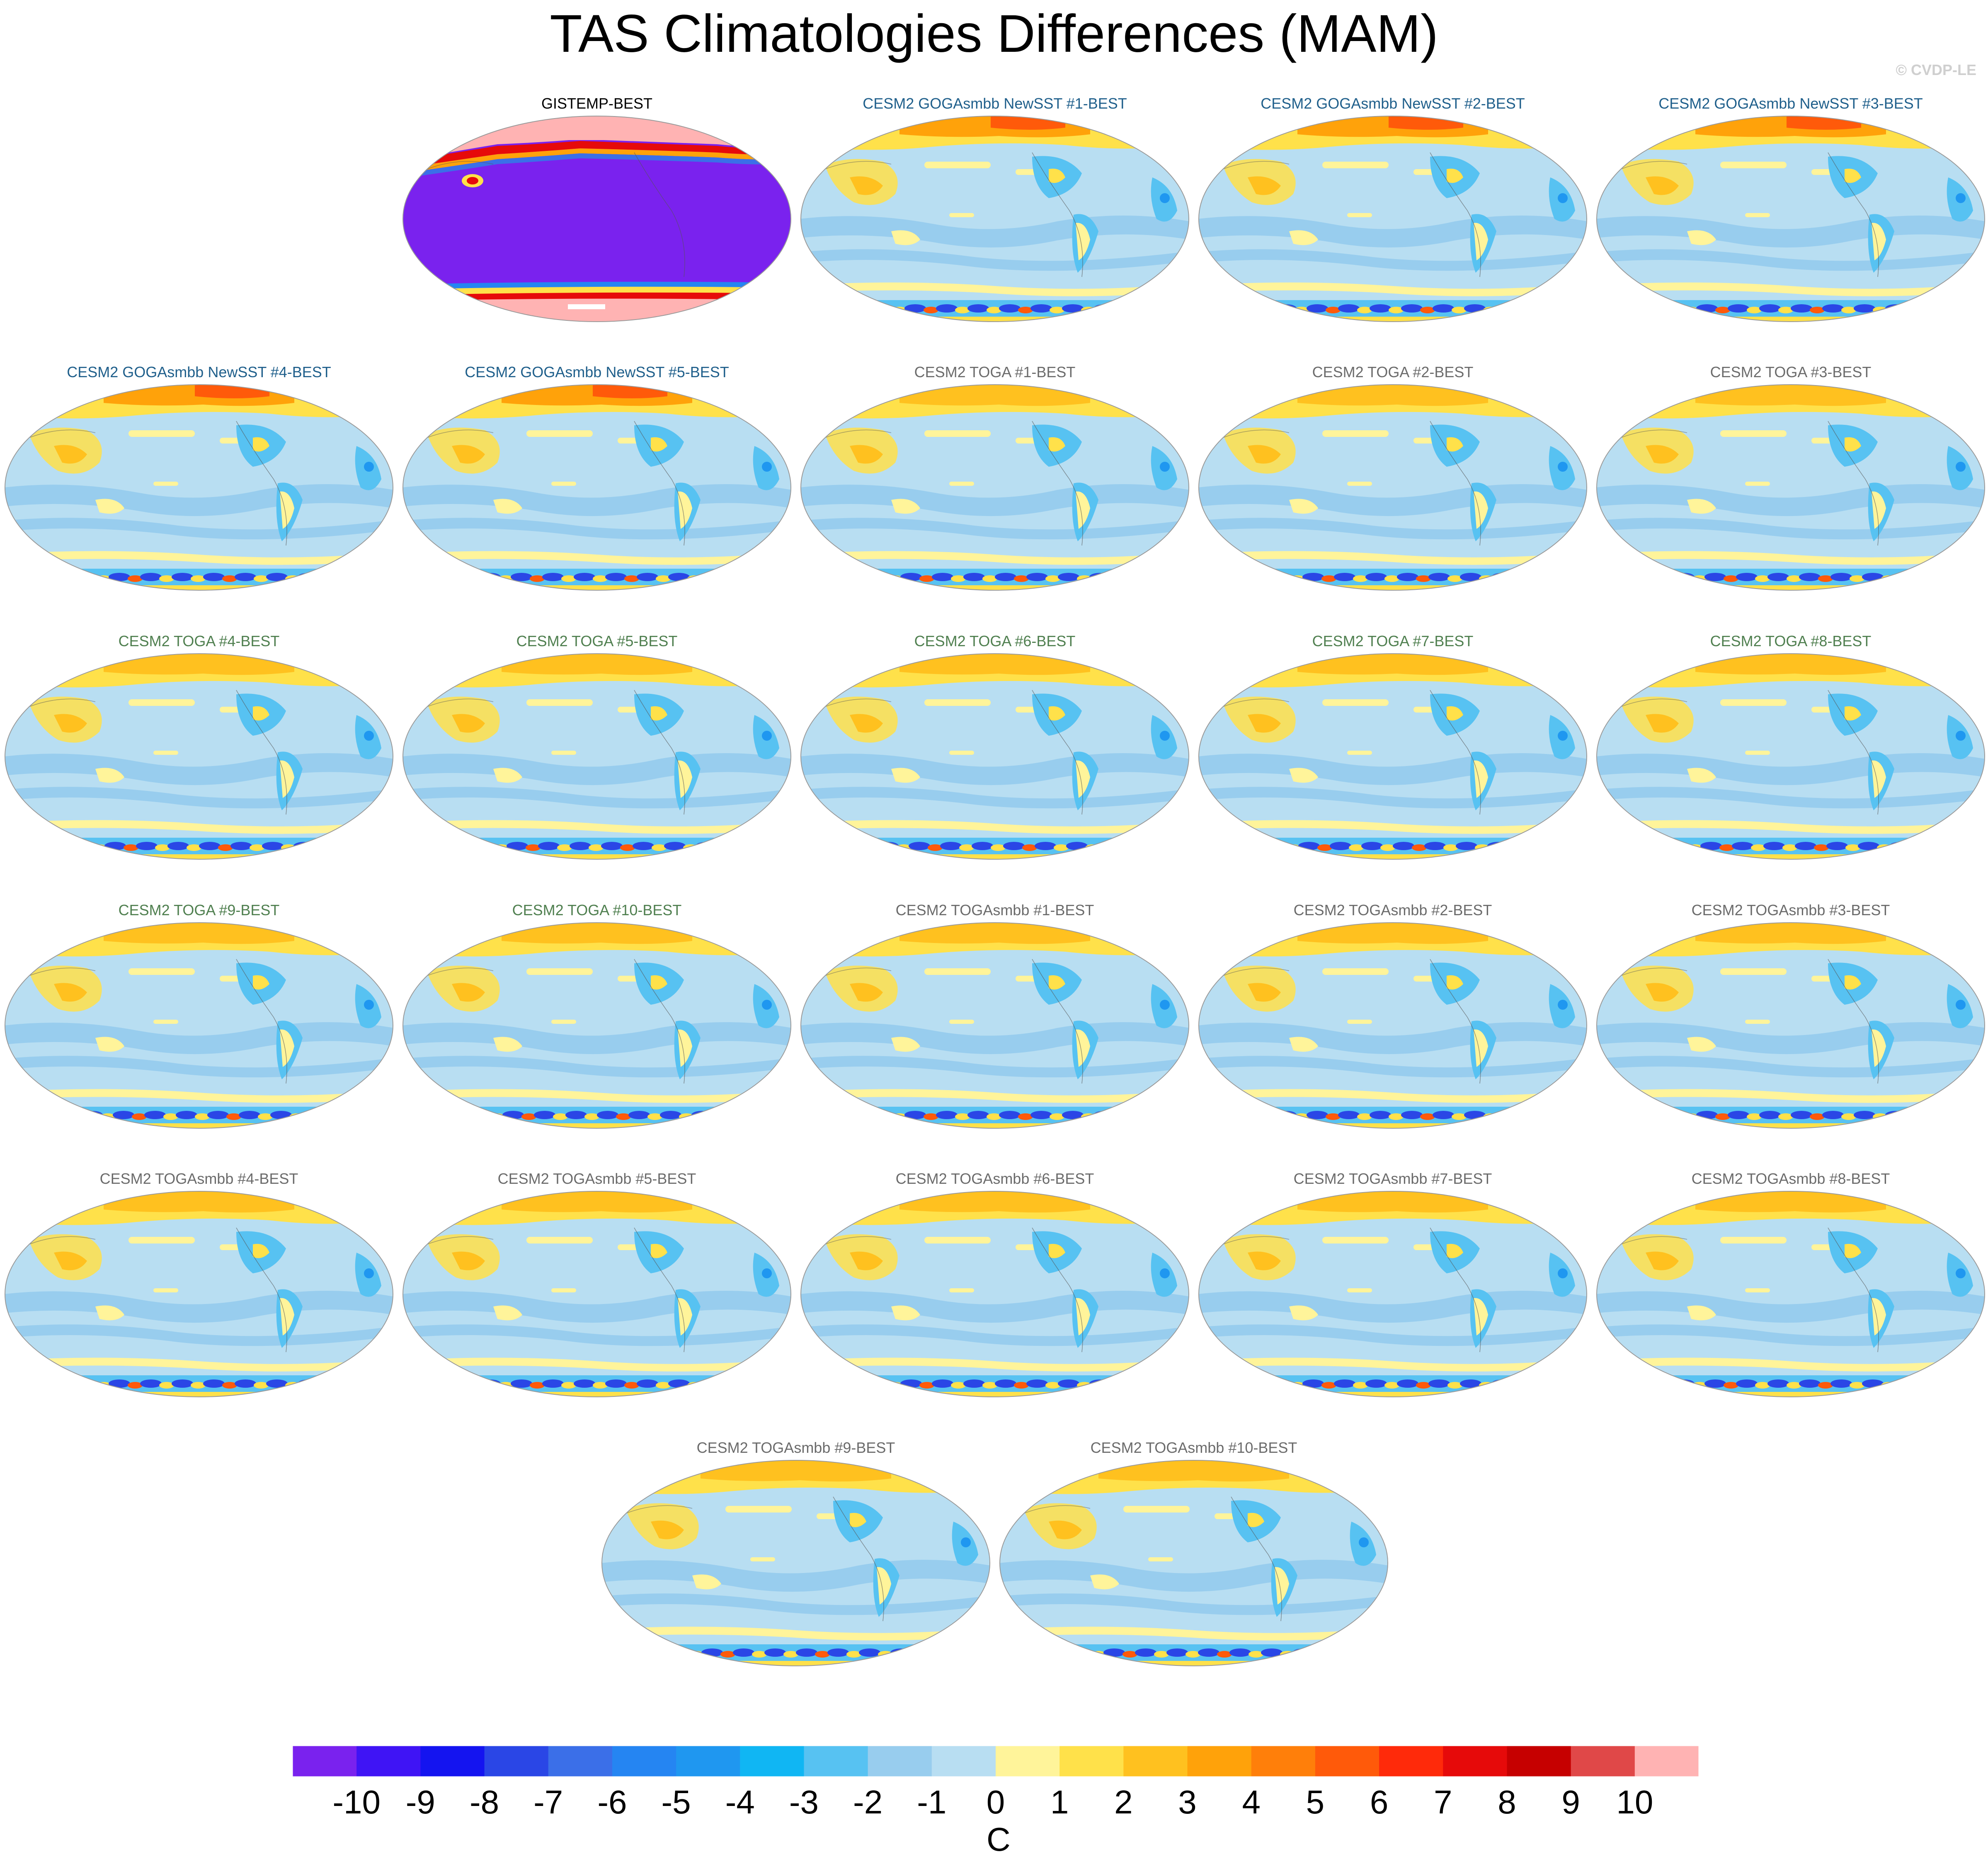 The width and height of the screenshot is (1988, 1864). What do you see at coordinates (1443, 1802) in the screenshot?
I see `colorbar-tick-label: 7` at bounding box center [1443, 1802].